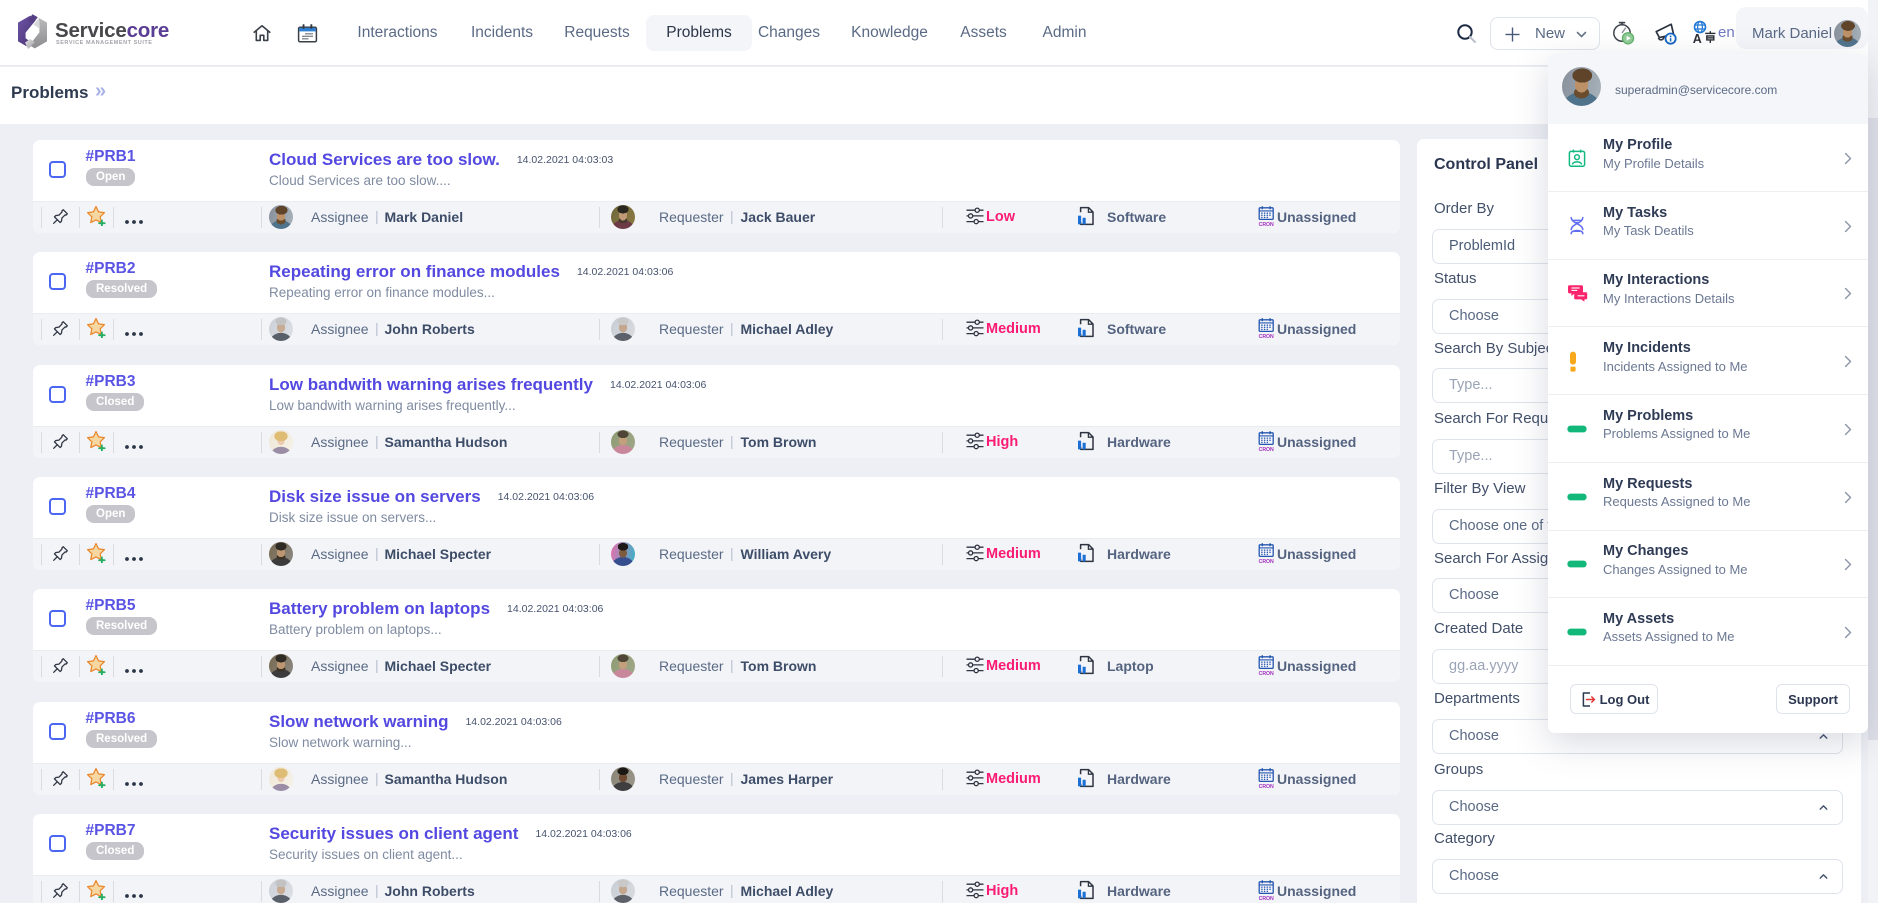 The image size is (1878, 903). Describe the element at coordinates (1697, 38) in the screenshot. I see `svg-text: A` at that location.